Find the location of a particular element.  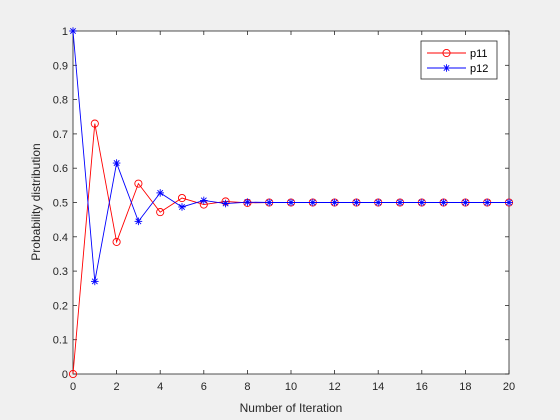

x-tick-label: 4 is located at coordinates (160, 387).